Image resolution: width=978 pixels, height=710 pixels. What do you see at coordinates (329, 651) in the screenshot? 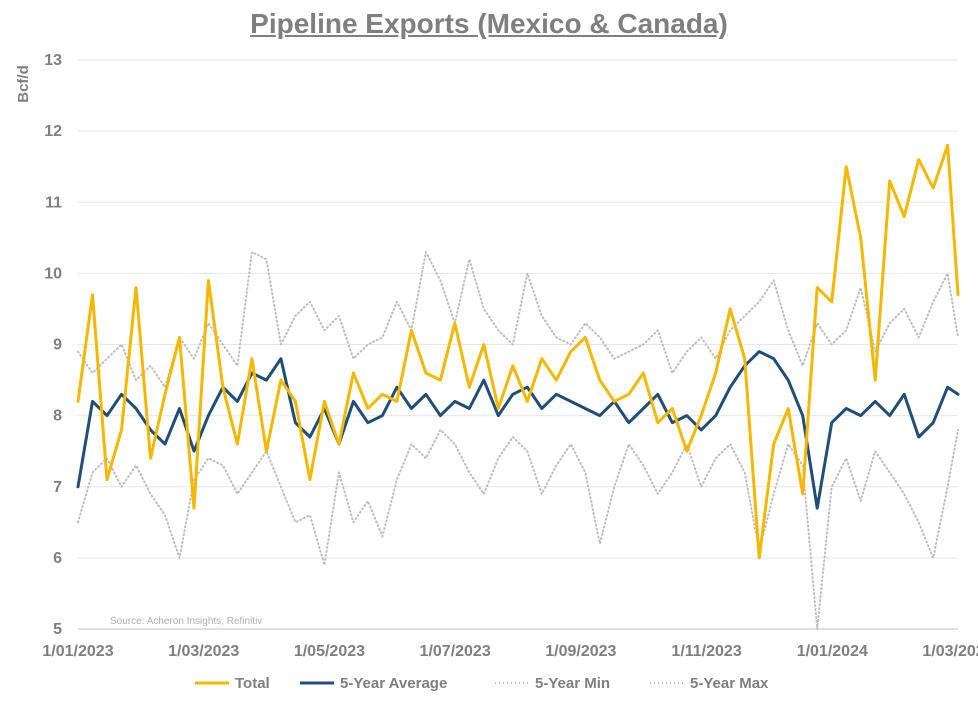
I see `x-tick-2: 1/05/2023` at bounding box center [329, 651].